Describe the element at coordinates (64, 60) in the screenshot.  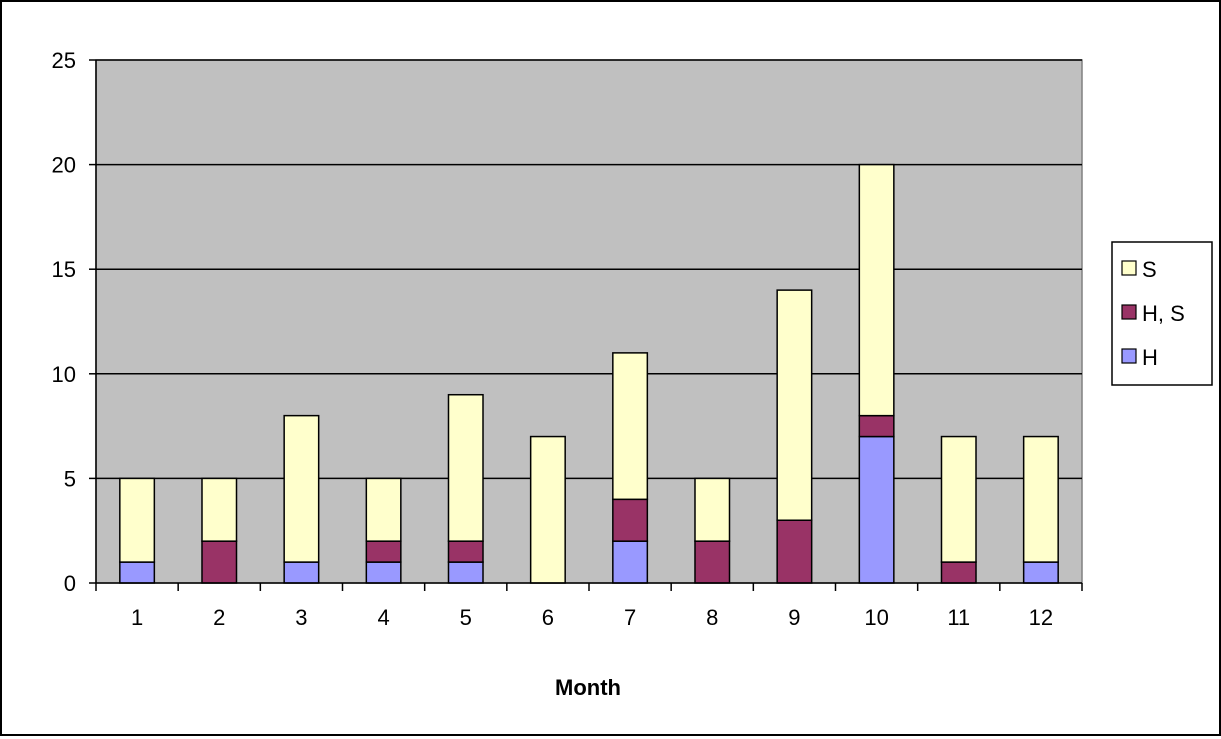
I see `y-tick-label: 25` at that location.